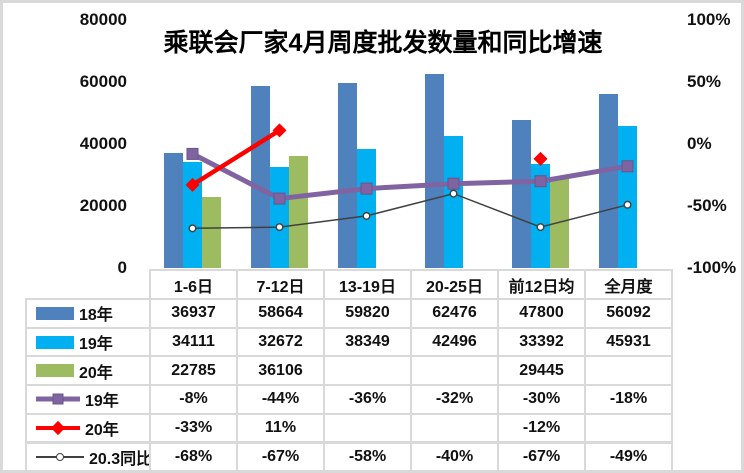  Describe the element at coordinates (279, 227) in the screenshot. I see `circle-marker-20.3同比-7-12日` at that location.